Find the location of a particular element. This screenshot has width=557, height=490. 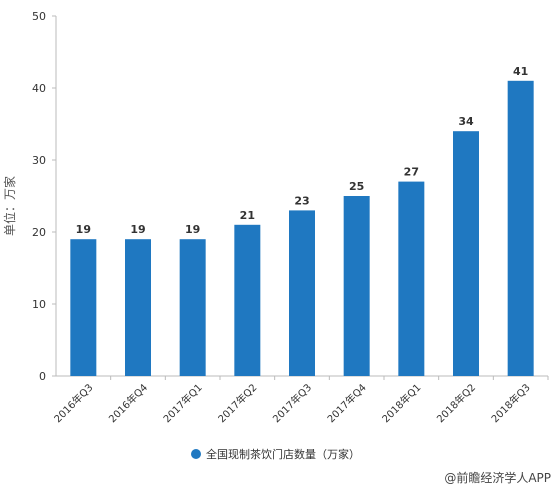

legend: 全国现制茶饮门店数量（万家） is located at coordinates (275, 454).